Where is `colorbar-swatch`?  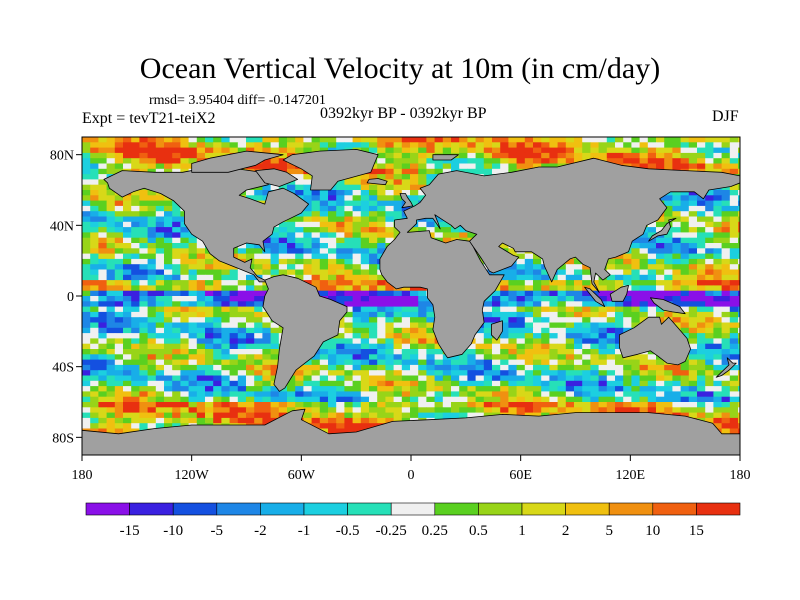 colorbar-swatch is located at coordinates (631, 509).